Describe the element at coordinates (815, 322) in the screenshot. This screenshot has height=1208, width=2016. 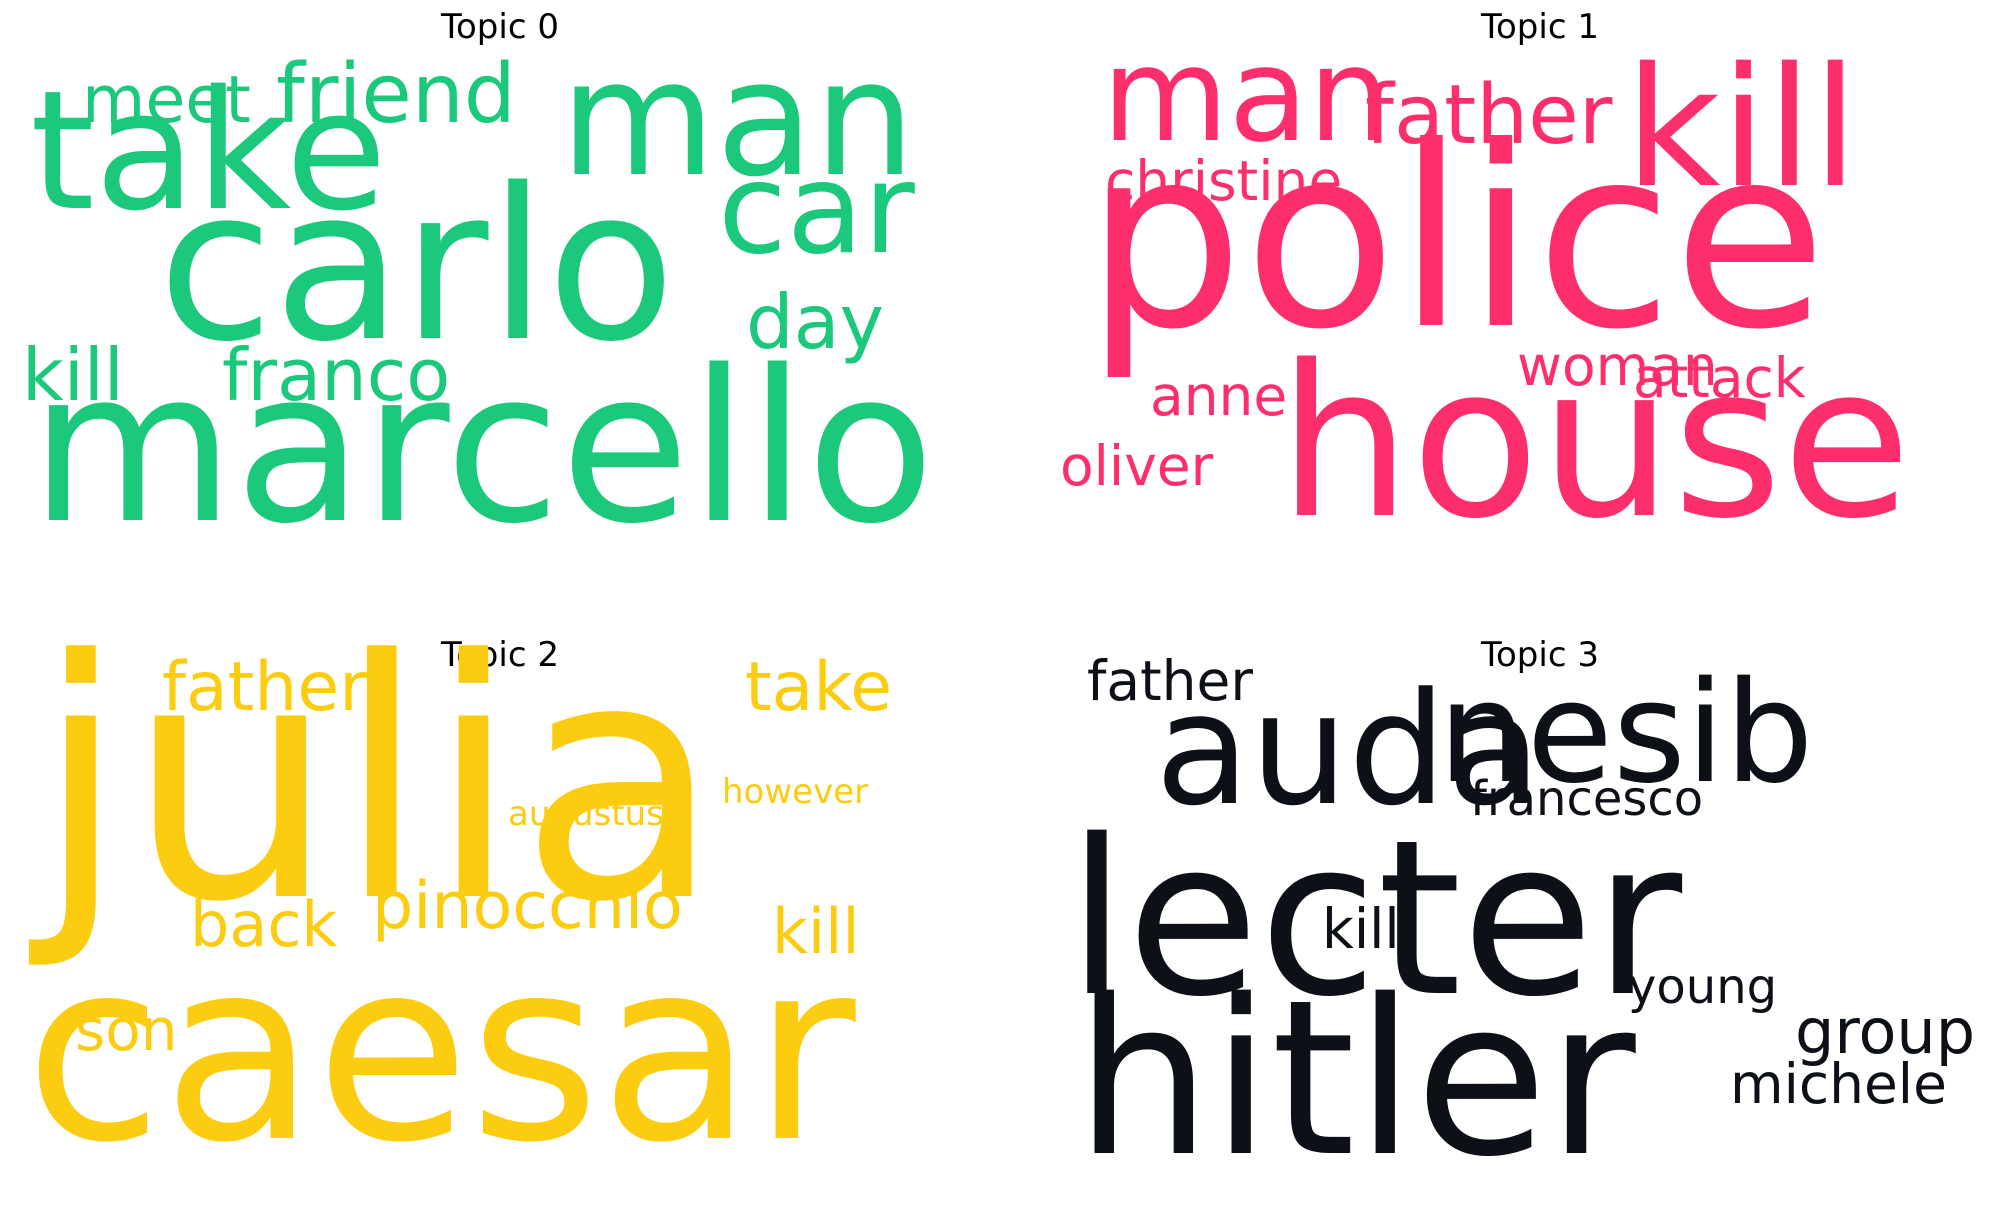
I see `word-day: day` at that location.